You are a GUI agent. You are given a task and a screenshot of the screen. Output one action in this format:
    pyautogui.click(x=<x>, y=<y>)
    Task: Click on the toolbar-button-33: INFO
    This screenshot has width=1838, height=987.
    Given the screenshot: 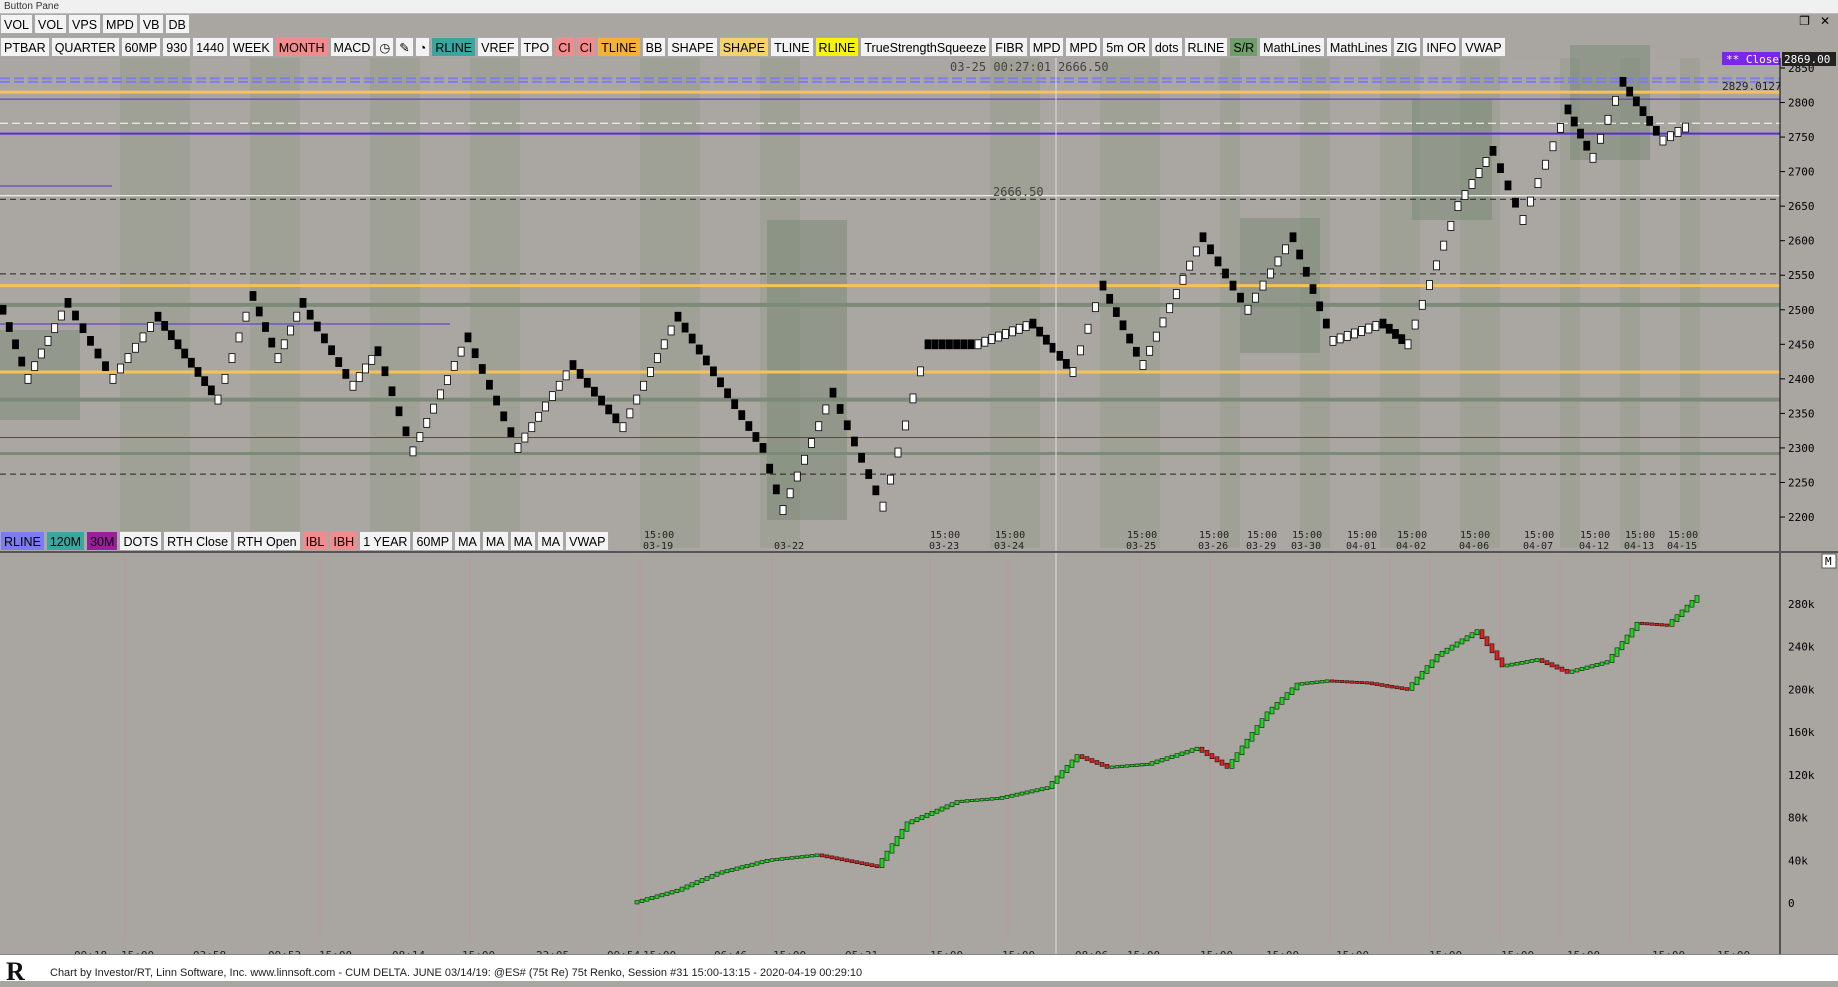 What is the action you would take?
    pyautogui.click(x=1441, y=47)
    